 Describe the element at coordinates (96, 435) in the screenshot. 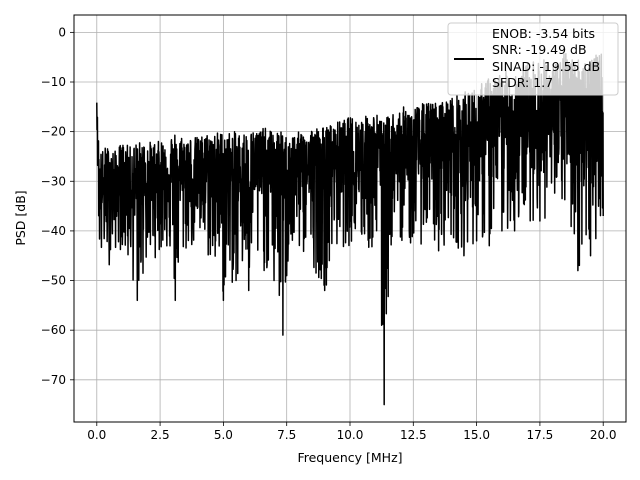

I see `x-tick-label: 0.0` at that location.